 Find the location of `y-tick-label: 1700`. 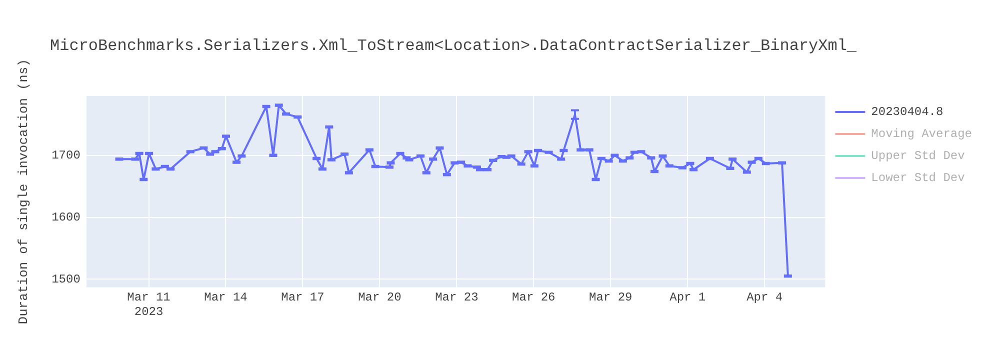

y-tick-label: 1700 is located at coordinates (66, 155).